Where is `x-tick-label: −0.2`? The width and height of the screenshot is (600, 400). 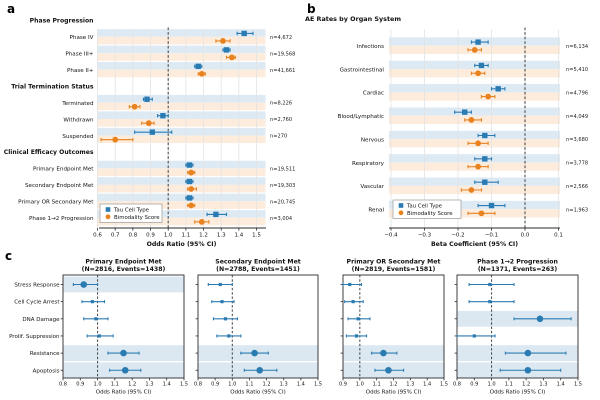 x-tick-label: −0.2 is located at coordinates (457, 236).